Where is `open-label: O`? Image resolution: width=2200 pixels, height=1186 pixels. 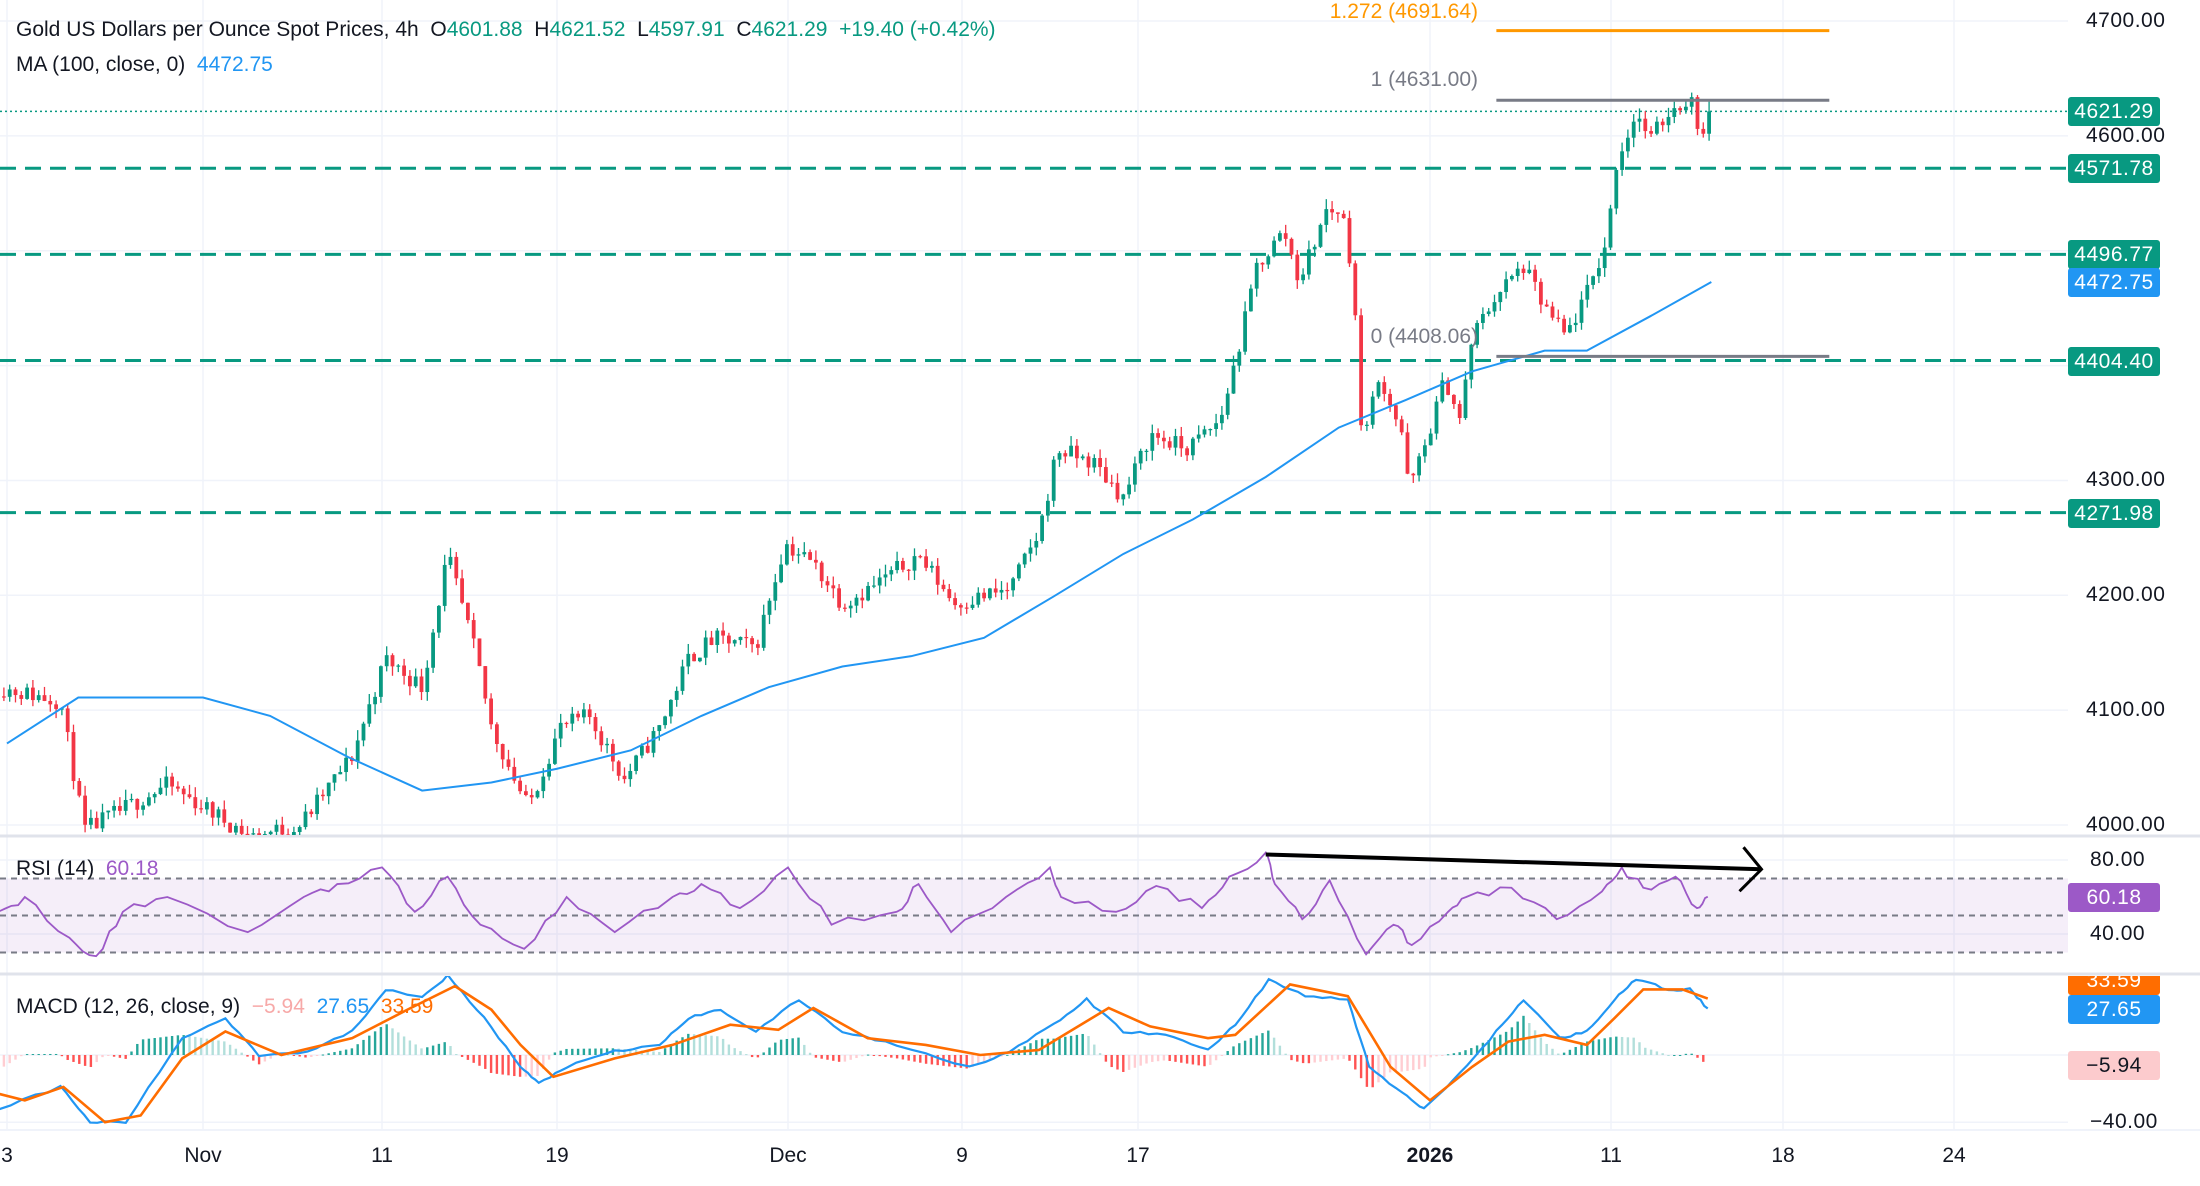
open-label: O is located at coordinates (438, 29).